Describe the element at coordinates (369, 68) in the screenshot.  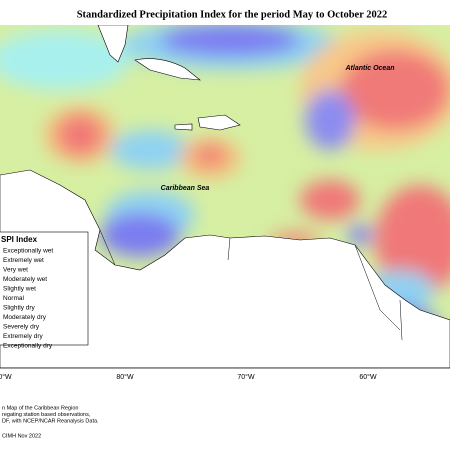
I see `ocean-label: Atlantic Ocean` at that location.